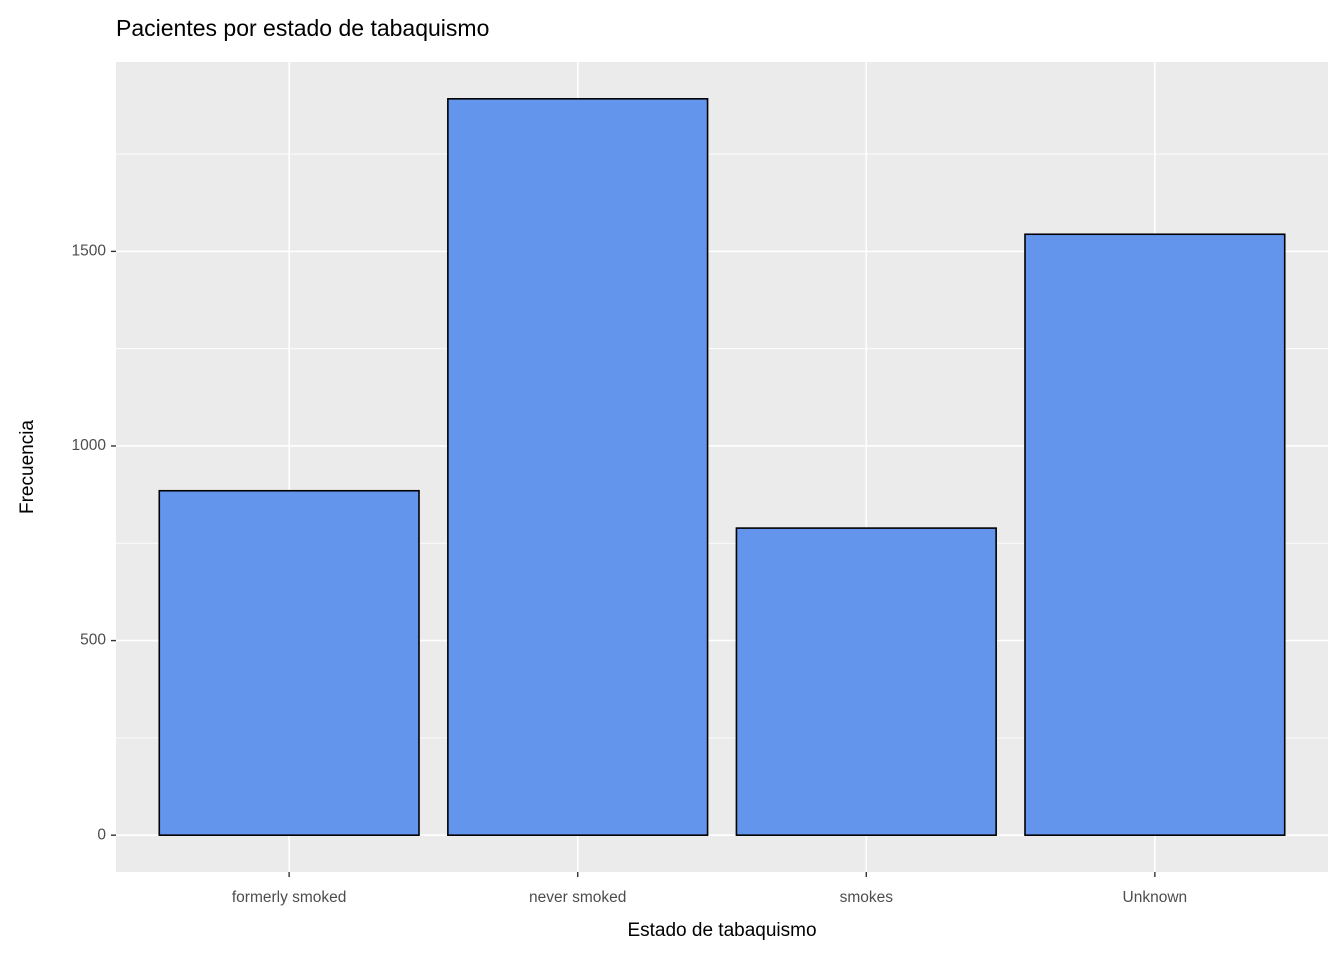  Describe the element at coordinates (27, 467) in the screenshot. I see `y-axis-title: Frecuencia` at that location.